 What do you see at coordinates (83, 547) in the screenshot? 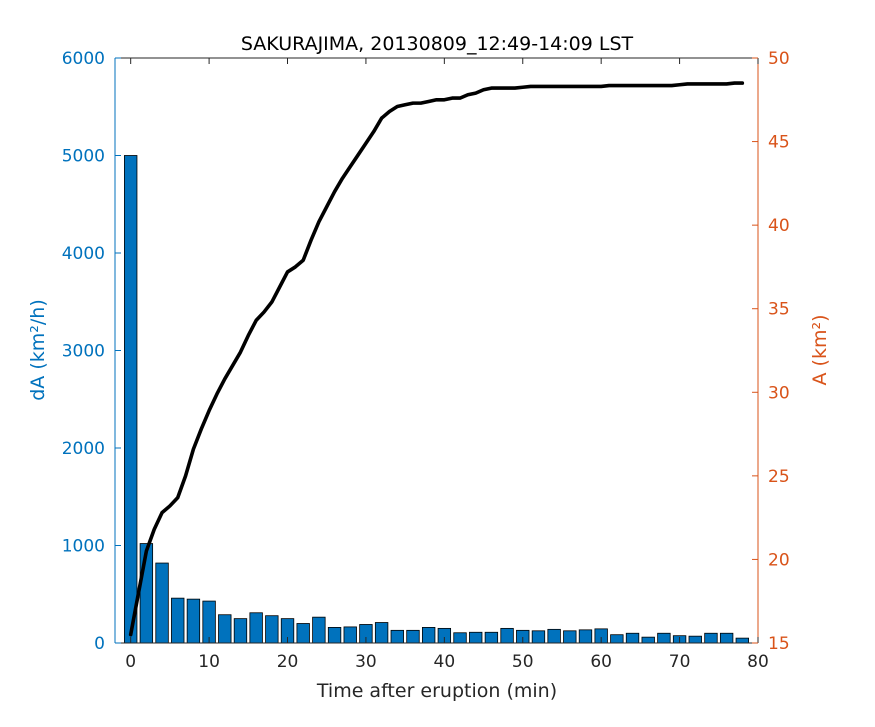
I see `left-tick-label: 1000` at bounding box center [83, 547].